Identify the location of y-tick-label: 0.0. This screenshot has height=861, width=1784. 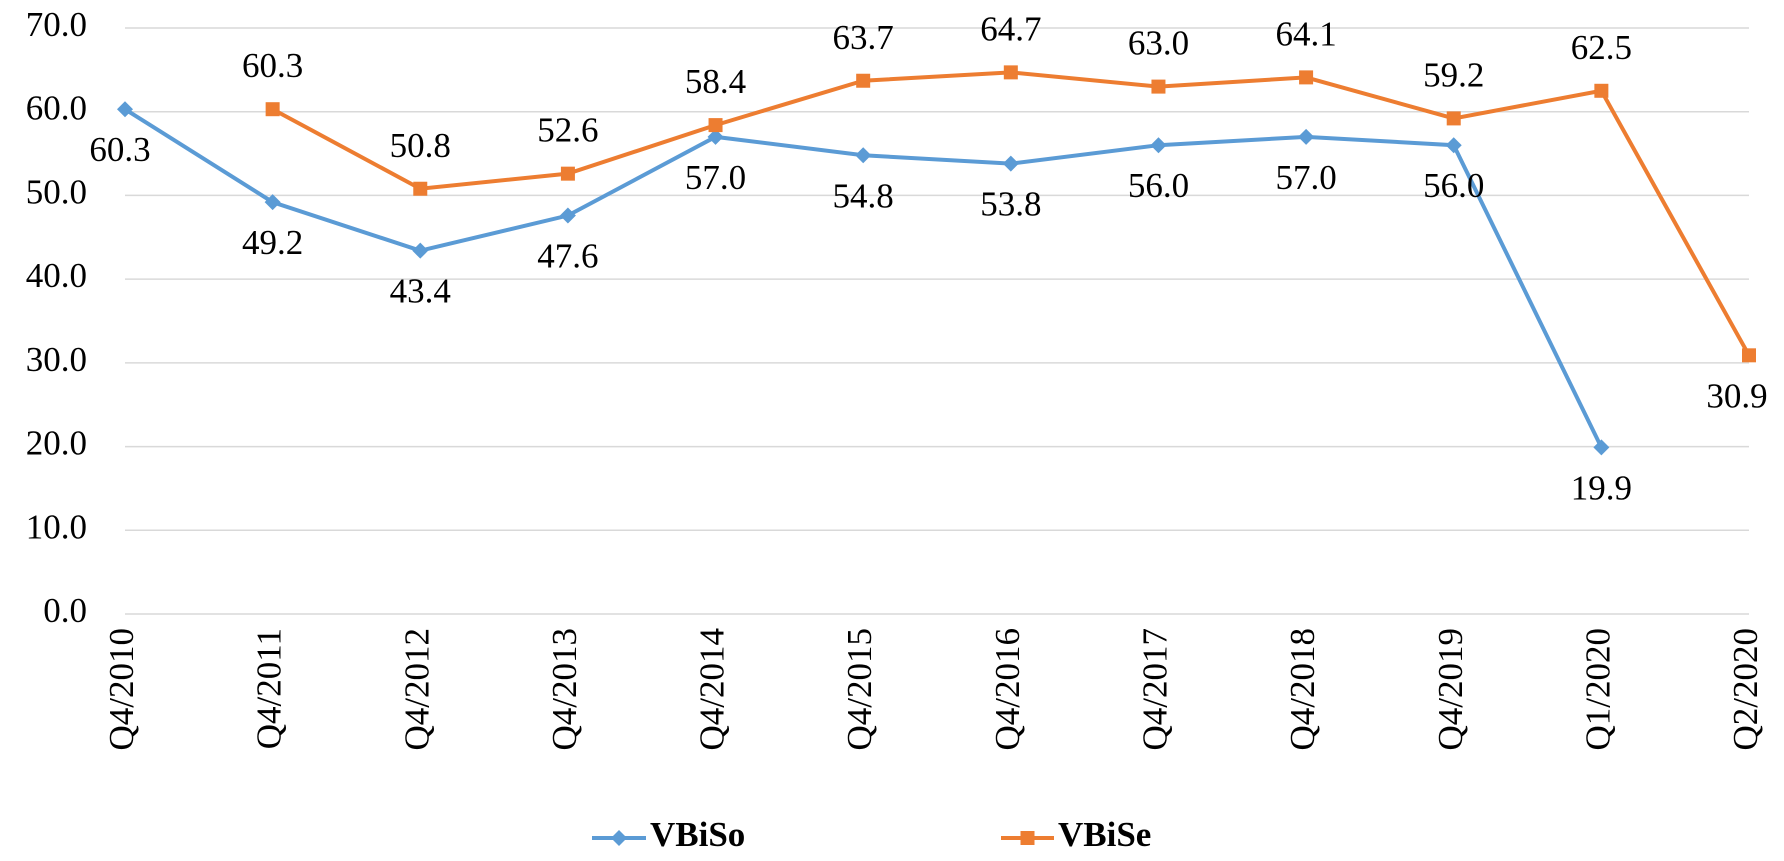
(65, 610).